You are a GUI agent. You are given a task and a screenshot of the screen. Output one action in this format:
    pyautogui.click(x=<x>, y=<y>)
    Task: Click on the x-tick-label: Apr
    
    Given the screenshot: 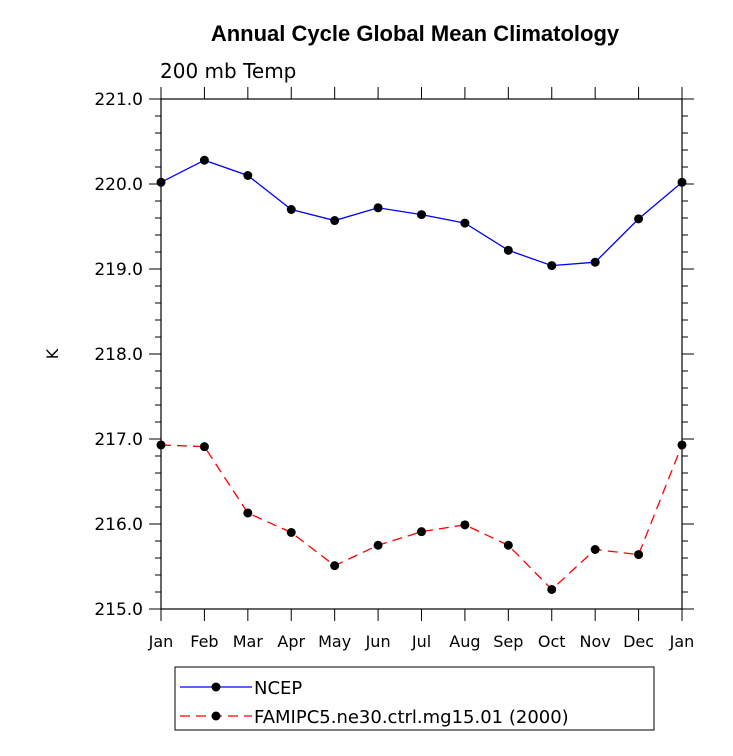 What is the action you would take?
    pyautogui.click(x=291, y=641)
    